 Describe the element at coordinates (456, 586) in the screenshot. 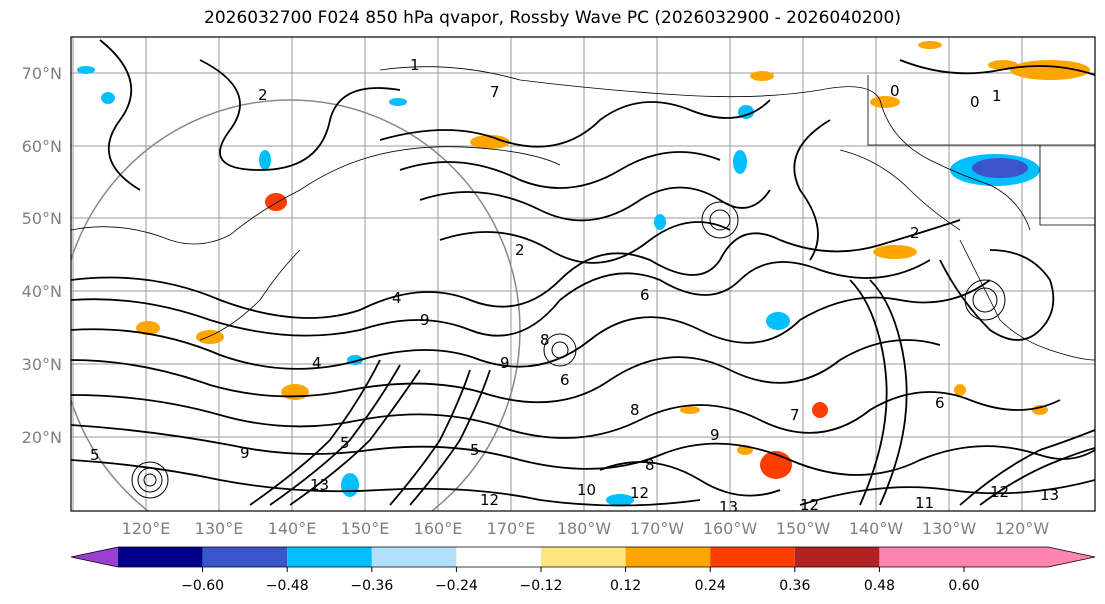

I see `colorbar-tick-label: −0.24` at that location.